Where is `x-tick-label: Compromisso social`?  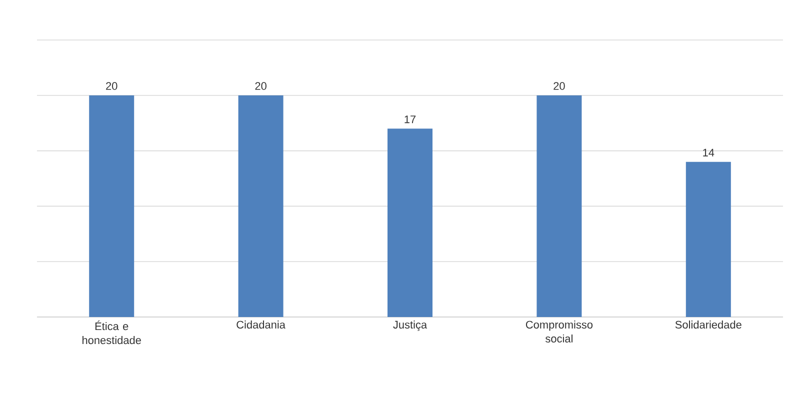 x-tick-label: Compromisso social is located at coordinates (559, 331).